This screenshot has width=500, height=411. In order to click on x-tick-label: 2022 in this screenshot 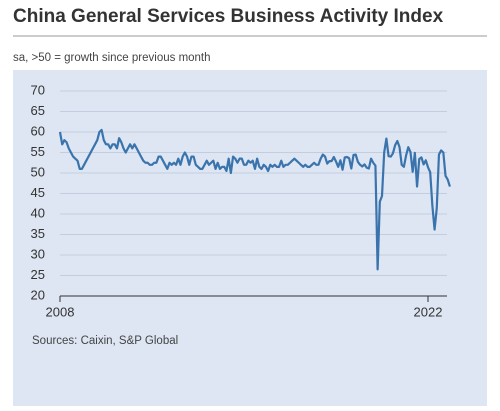, I will do `click(428, 311)`.